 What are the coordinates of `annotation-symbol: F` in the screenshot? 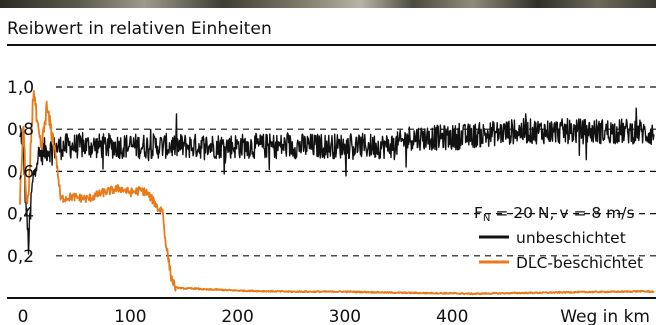 It's located at (478, 213).